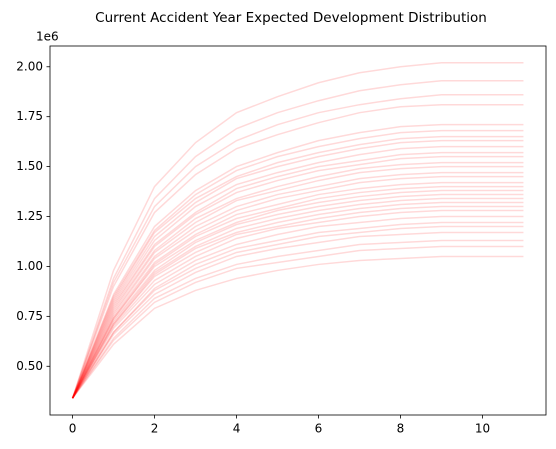 The height and width of the screenshot is (449, 556). What do you see at coordinates (29, 216) in the screenshot?
I see `y-tick-label: 1.25` at bounding box center [29, 216].